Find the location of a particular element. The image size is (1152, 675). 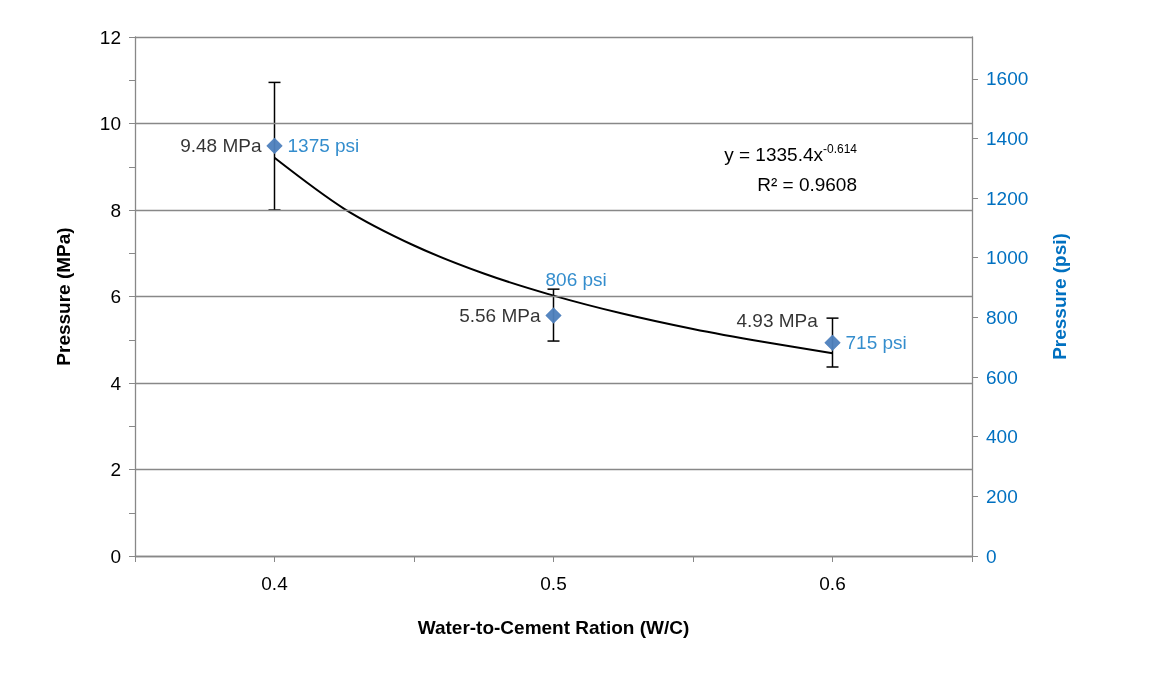

y-tick-label: 10 is located at coordinates (110, 123).